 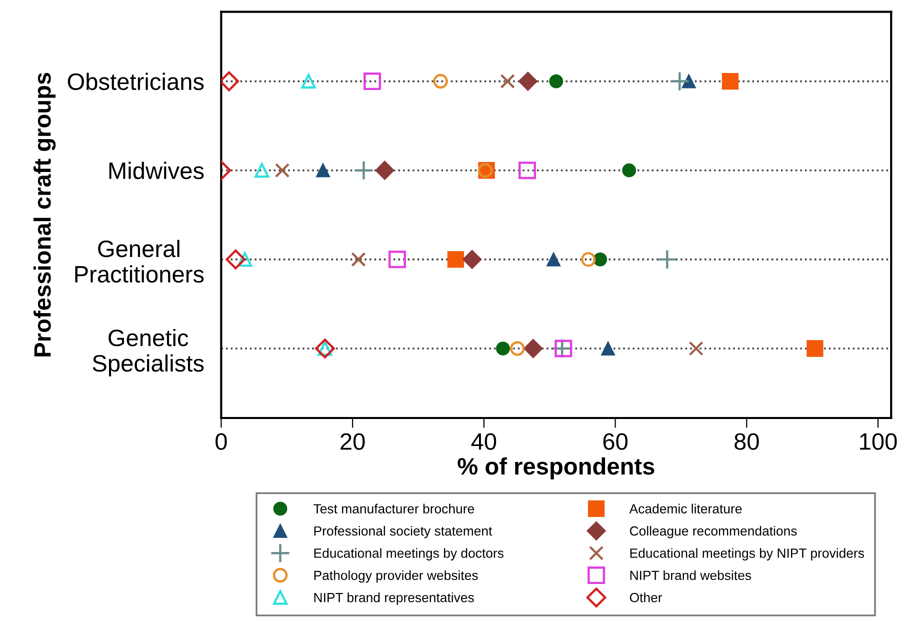 I want to click on legend-label: NIPT brand websites, so click(x=691, y=575).